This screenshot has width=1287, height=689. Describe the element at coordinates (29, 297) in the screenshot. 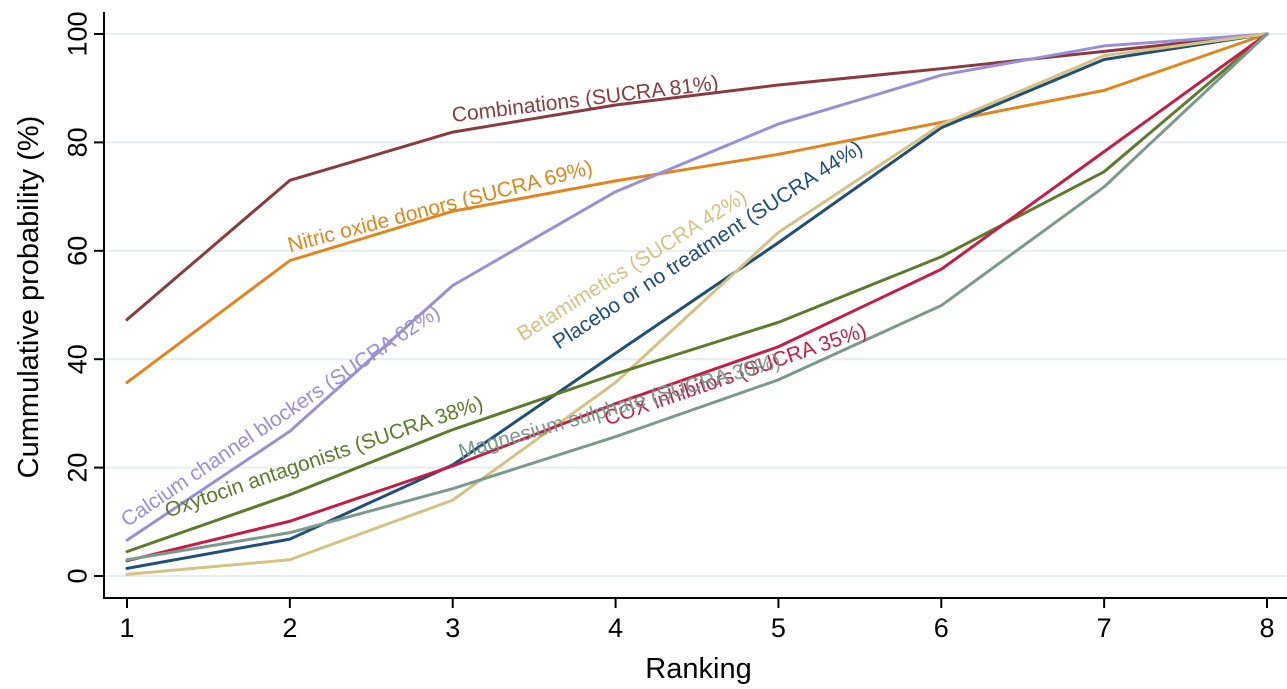

I see `y-axis-title: Cummulative probability (%)` at that location.